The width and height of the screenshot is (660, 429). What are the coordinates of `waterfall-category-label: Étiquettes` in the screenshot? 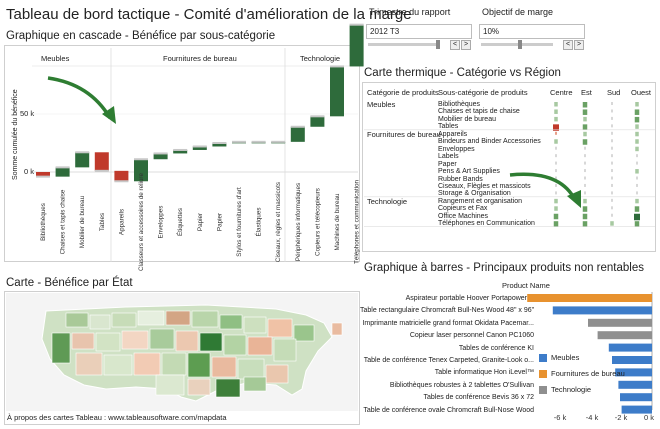 It's located at (179, 222).